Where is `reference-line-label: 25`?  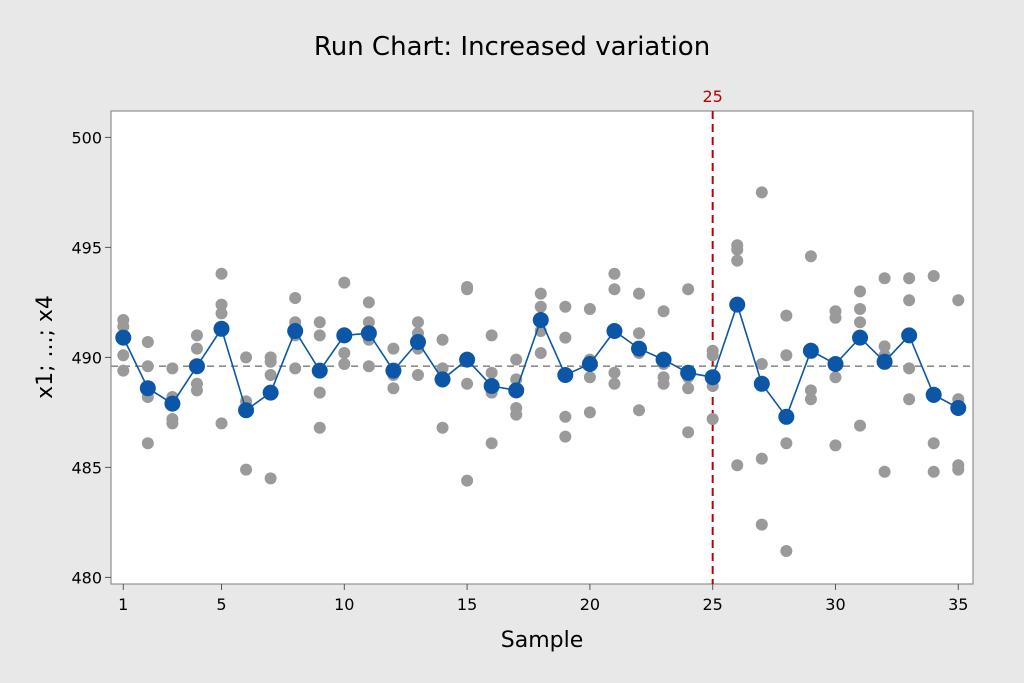
reference-line-label: 25 is located at coordinates (713, 96).